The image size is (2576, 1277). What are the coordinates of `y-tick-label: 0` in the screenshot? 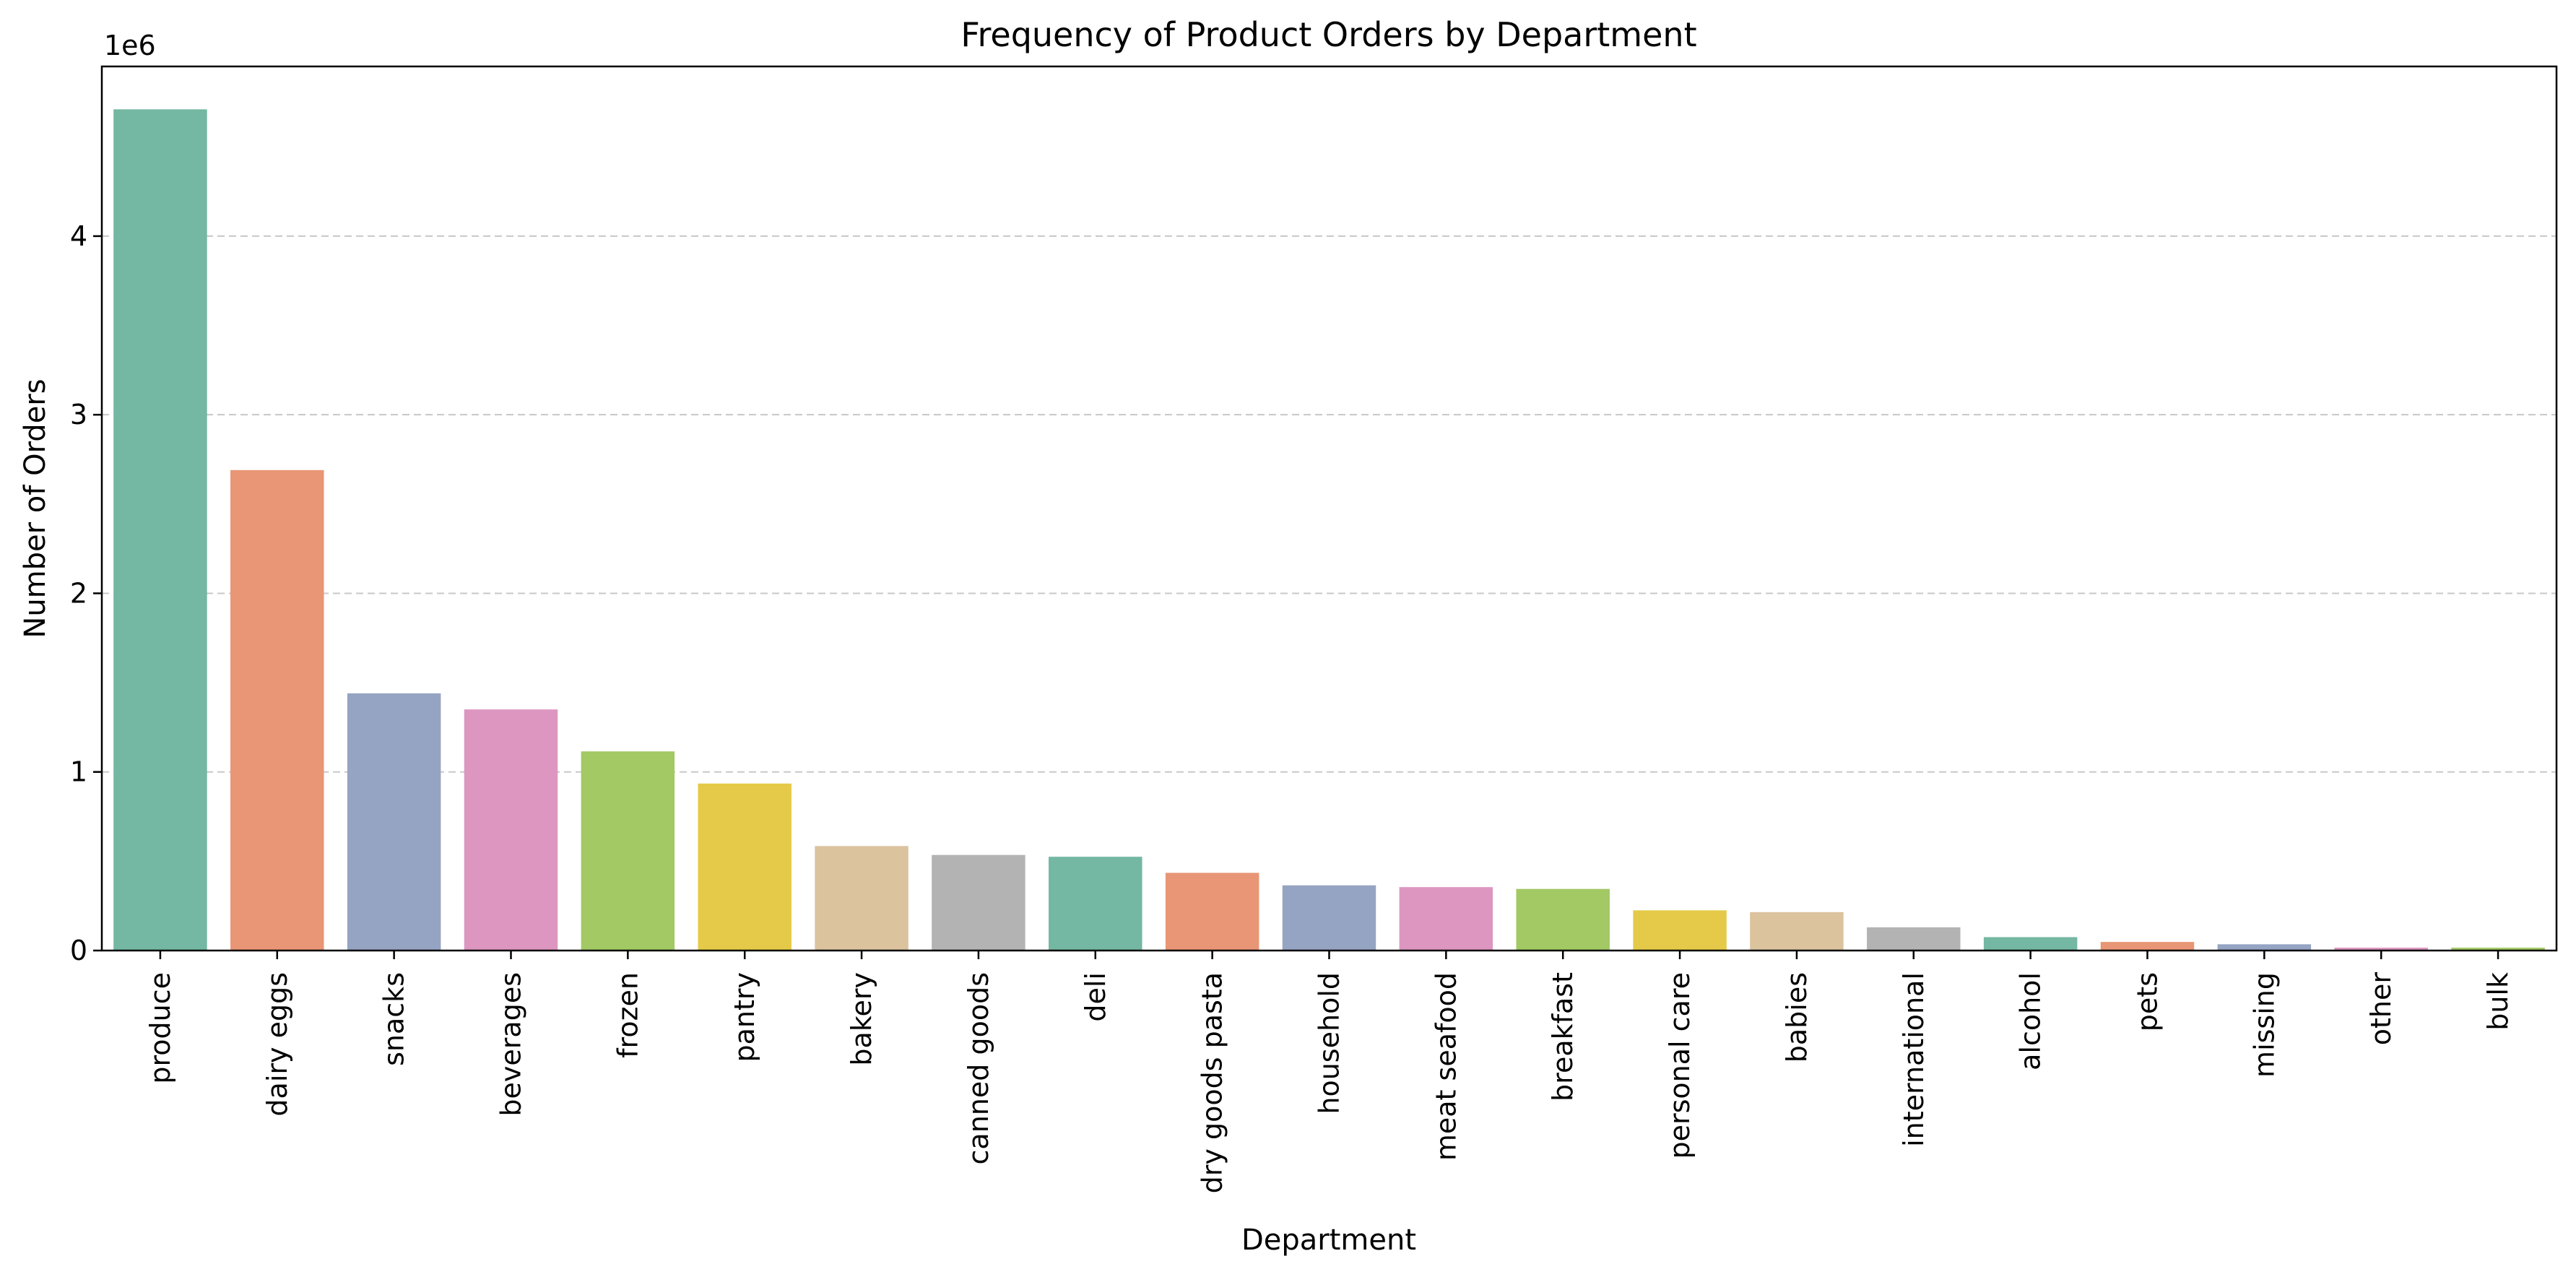 It's located at (78, 950).